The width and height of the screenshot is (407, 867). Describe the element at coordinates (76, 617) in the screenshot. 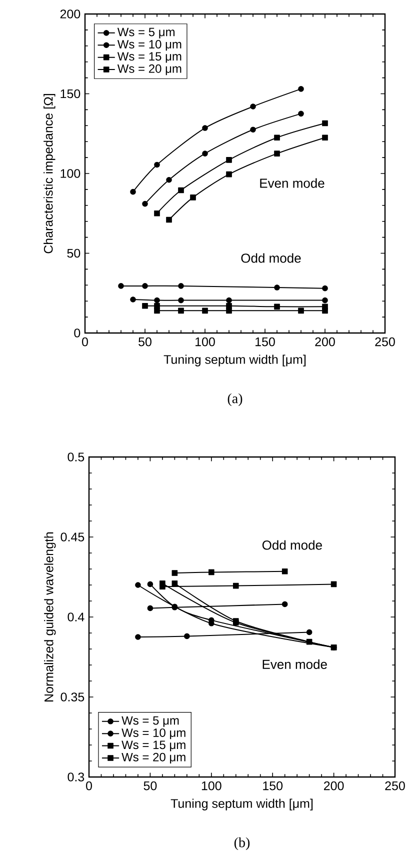

I see `y-tick-label: 0.4` at that location.